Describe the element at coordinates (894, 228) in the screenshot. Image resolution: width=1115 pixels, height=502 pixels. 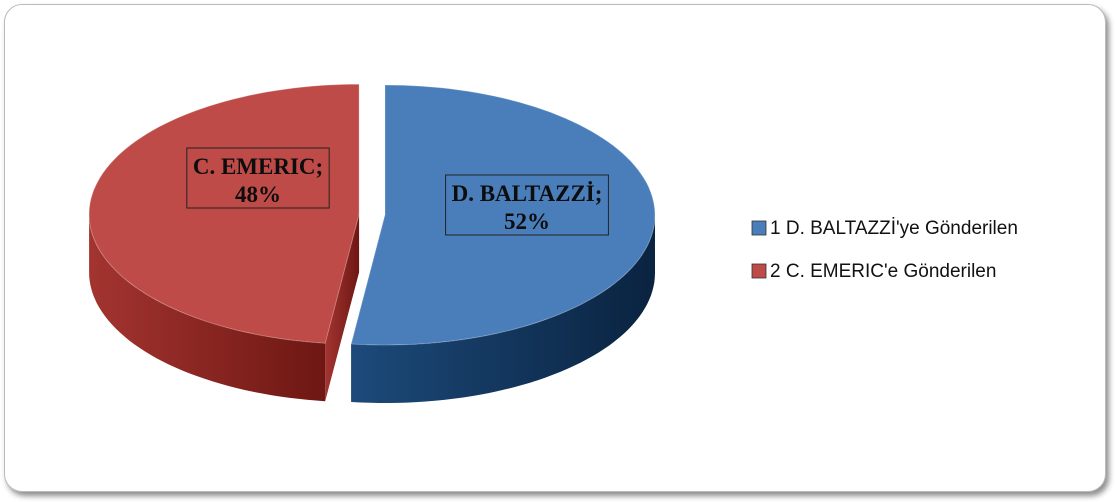
I see `legend-label: 1 D. BALTAZZİ'ye Gönderilen` at that location.